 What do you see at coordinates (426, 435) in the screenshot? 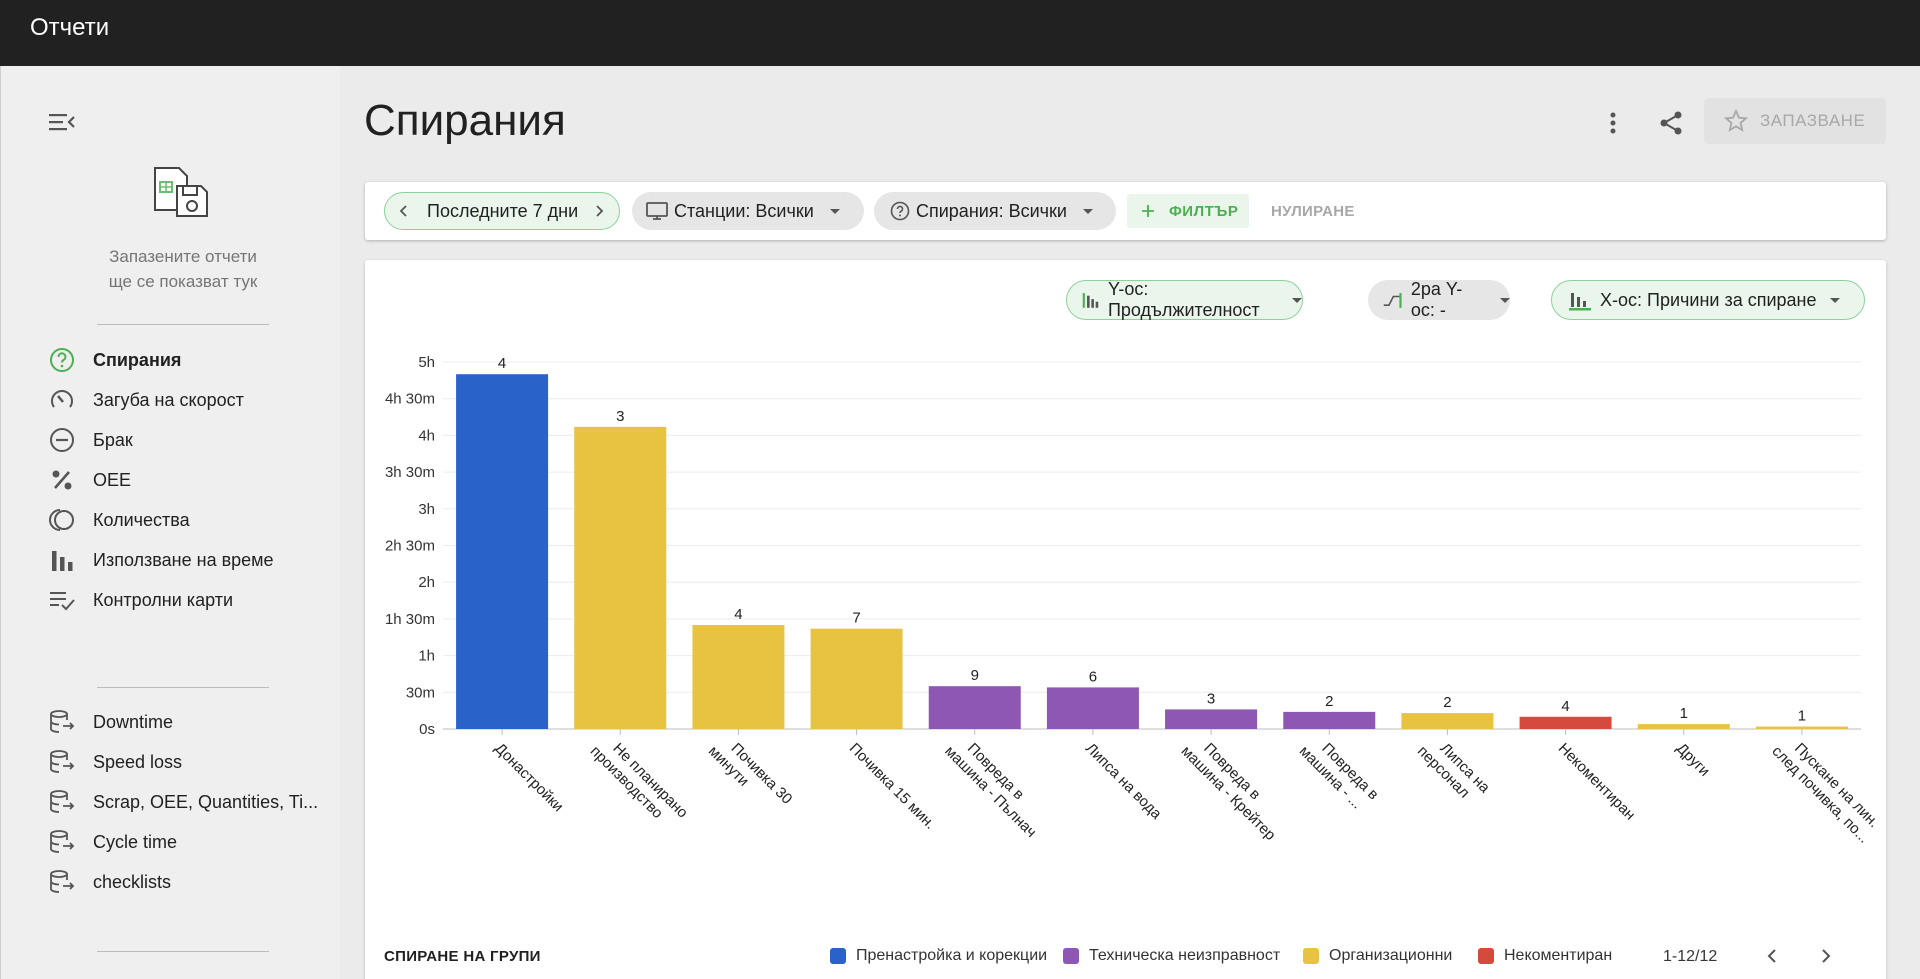
I see `y-tick-label: 4h` at bounding box center [426, 435].